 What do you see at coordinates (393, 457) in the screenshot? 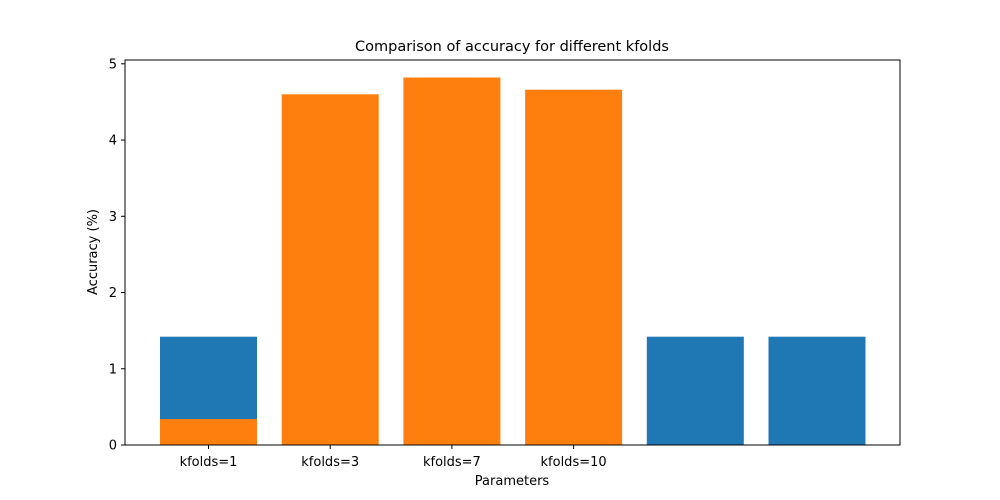
I see `x-axis-ticks: kfolds=1 kfolds=3 kfolds=7 kfolds=10` at bounding box center [393, 457].